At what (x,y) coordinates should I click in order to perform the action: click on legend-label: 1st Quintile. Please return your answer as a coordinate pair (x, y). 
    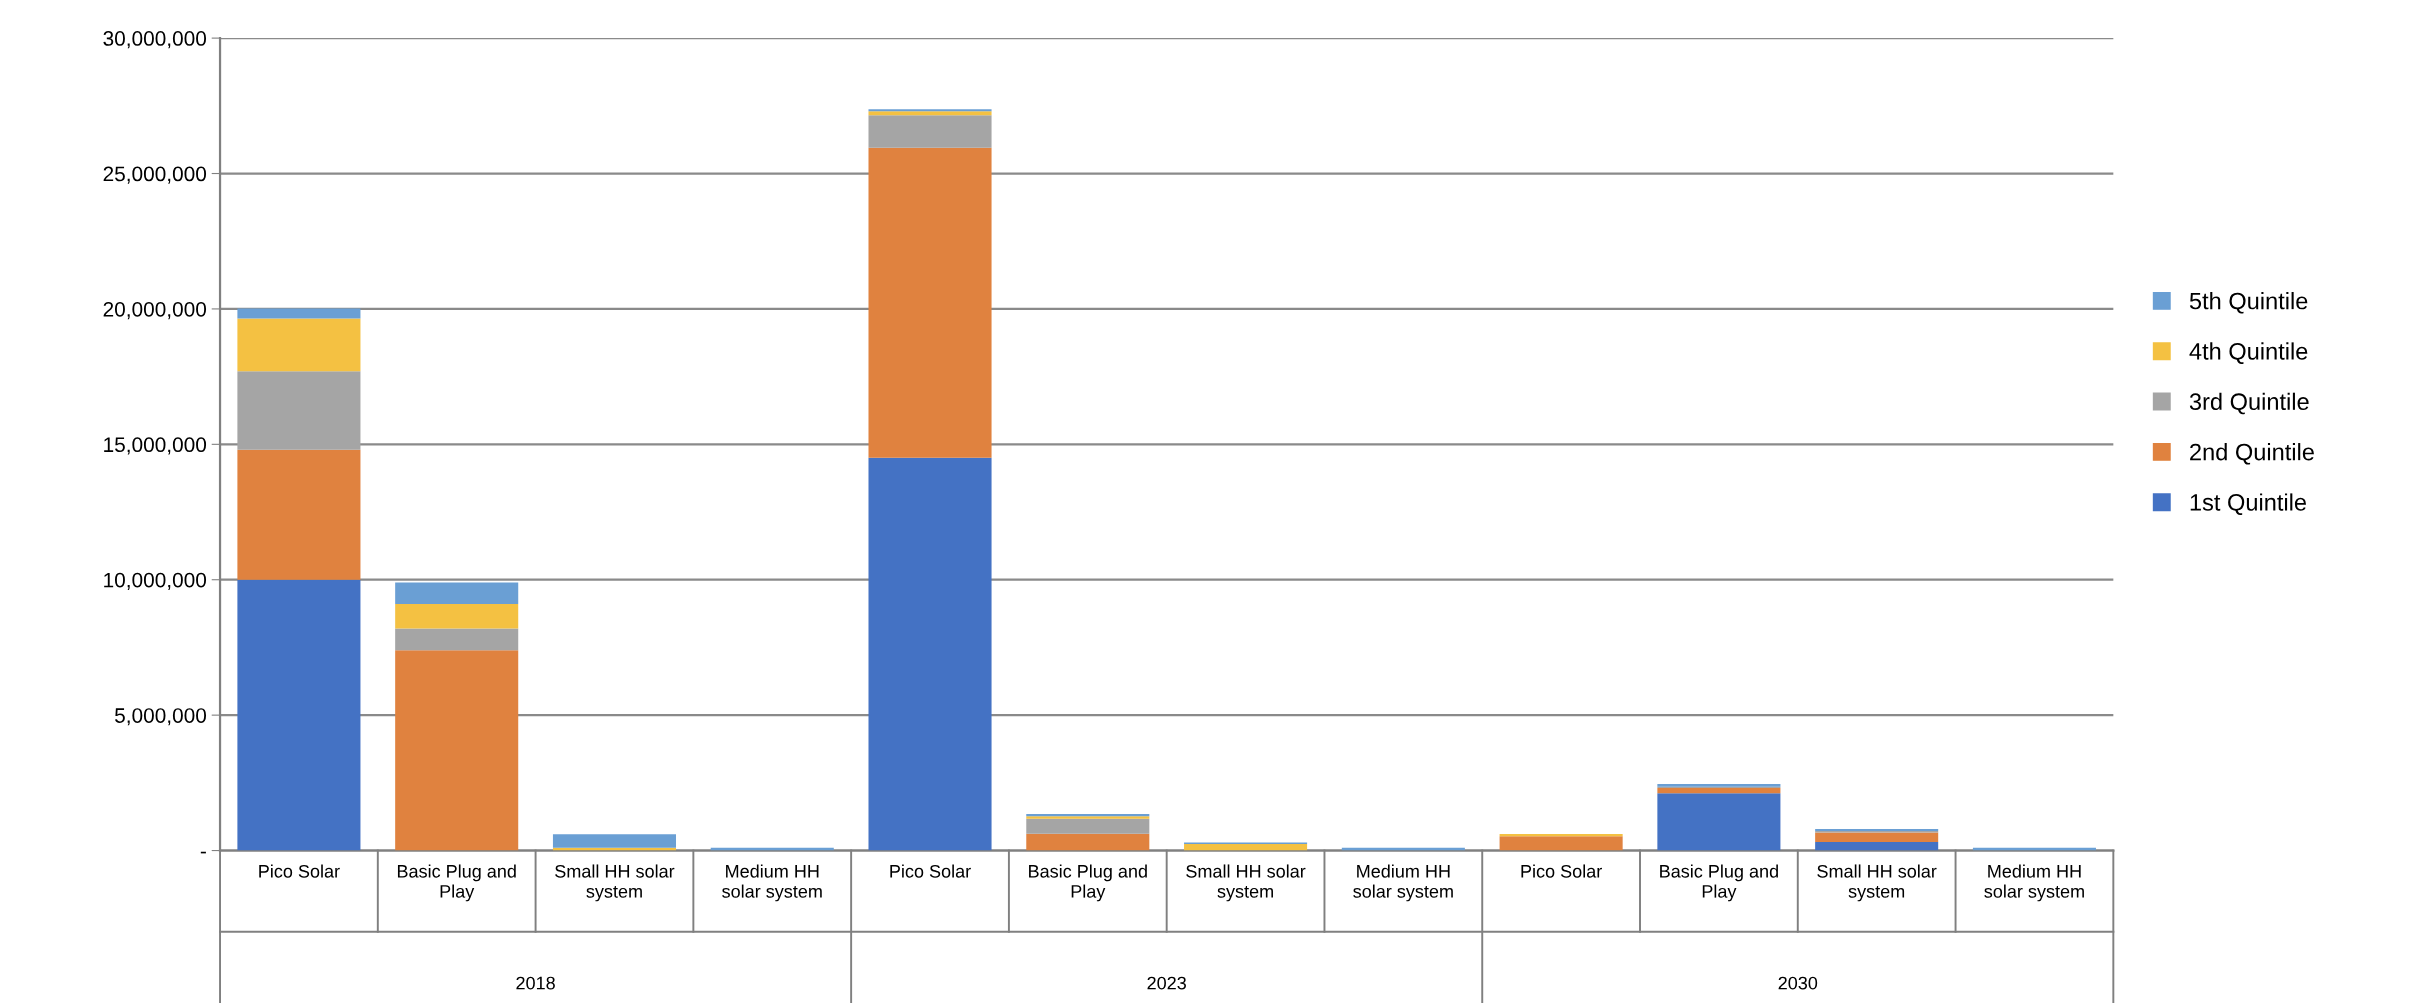
    Looking at the image, I should click on (2248, 504).